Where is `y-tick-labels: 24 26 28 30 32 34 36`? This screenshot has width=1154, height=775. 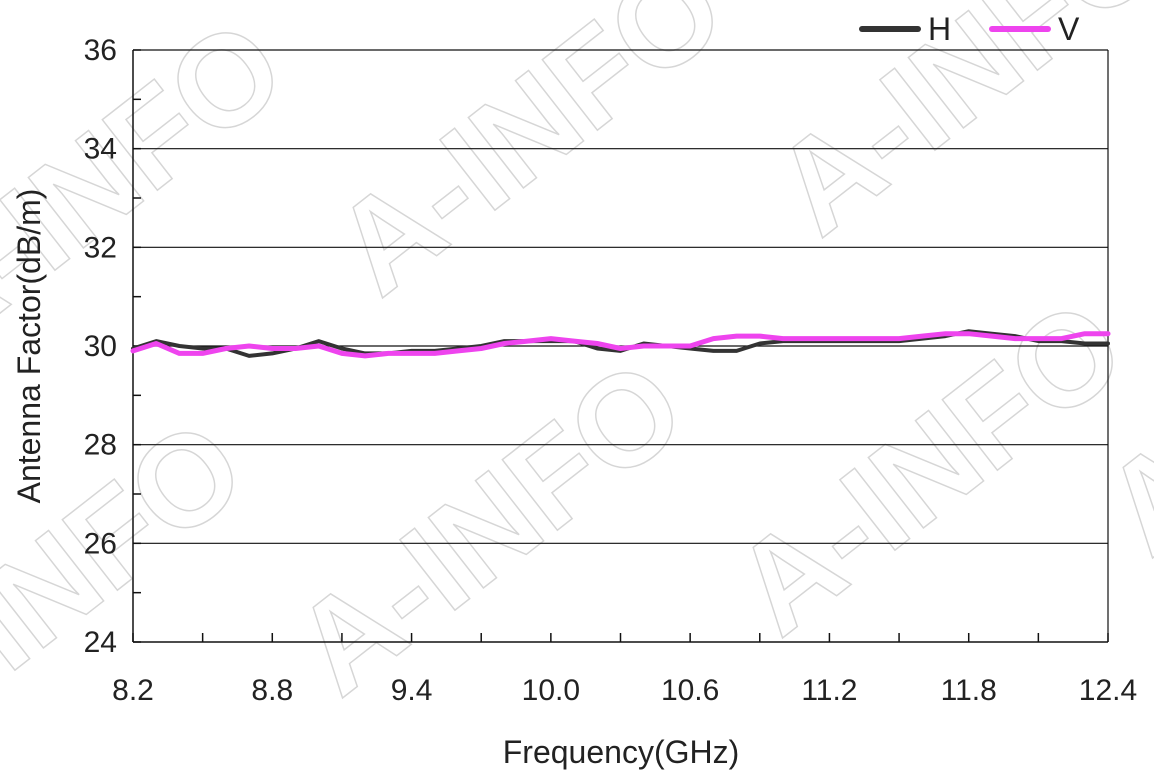
y-tick-labels: 24 26 28 30 32 34 36 is located at coordinates (100, 346).